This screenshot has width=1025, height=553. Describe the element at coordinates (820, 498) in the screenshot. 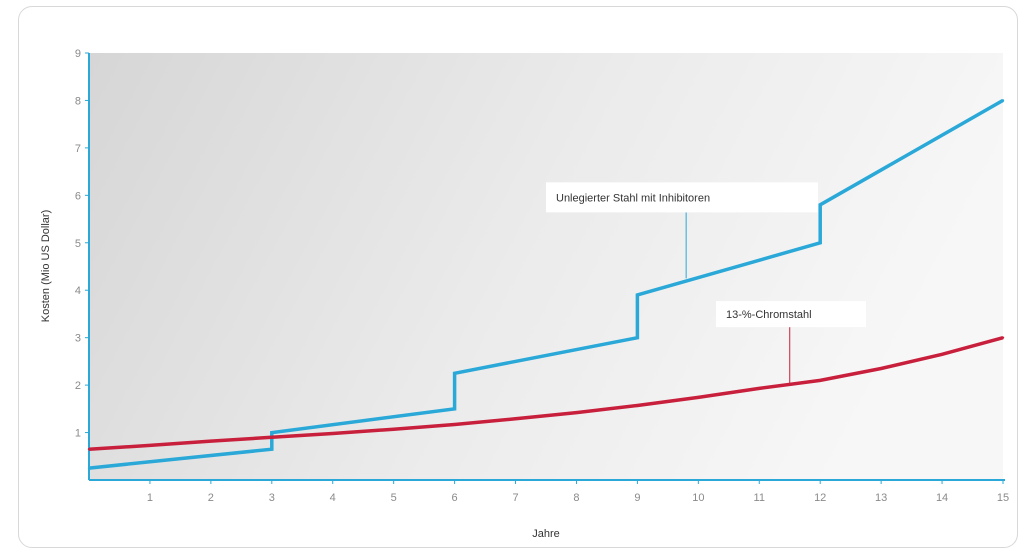

I see `x-tick-label: 12` at that location.